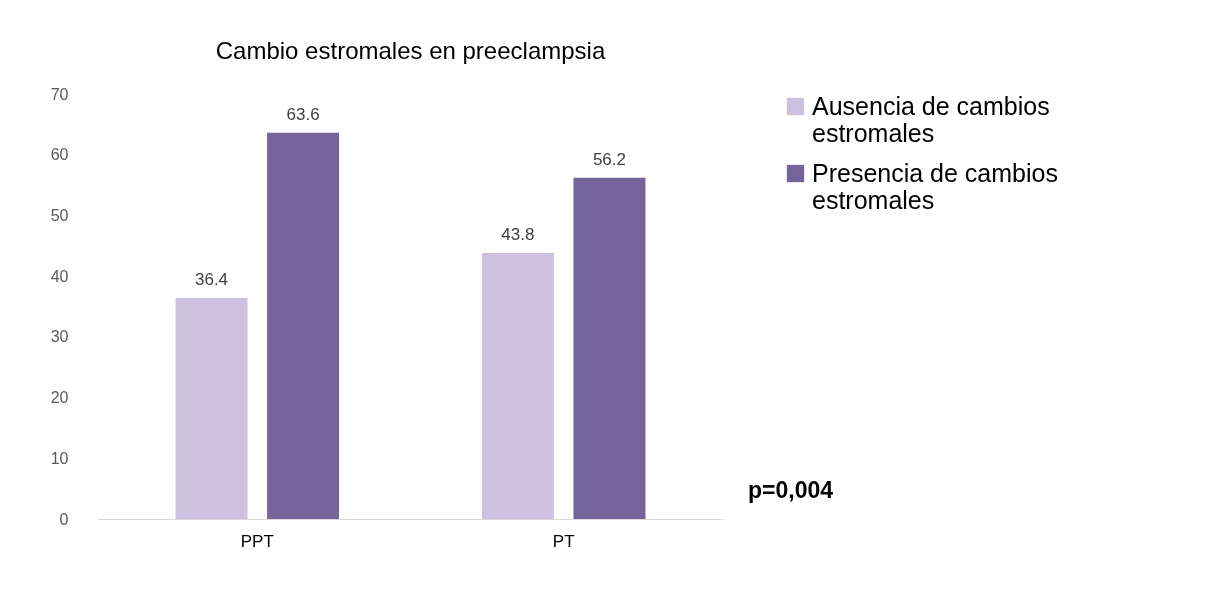 This screenshot has height=590, width=1217. Describe the element at coordinates (609, 159) in the screenshot. I see `data-label: 56.2` at that location.